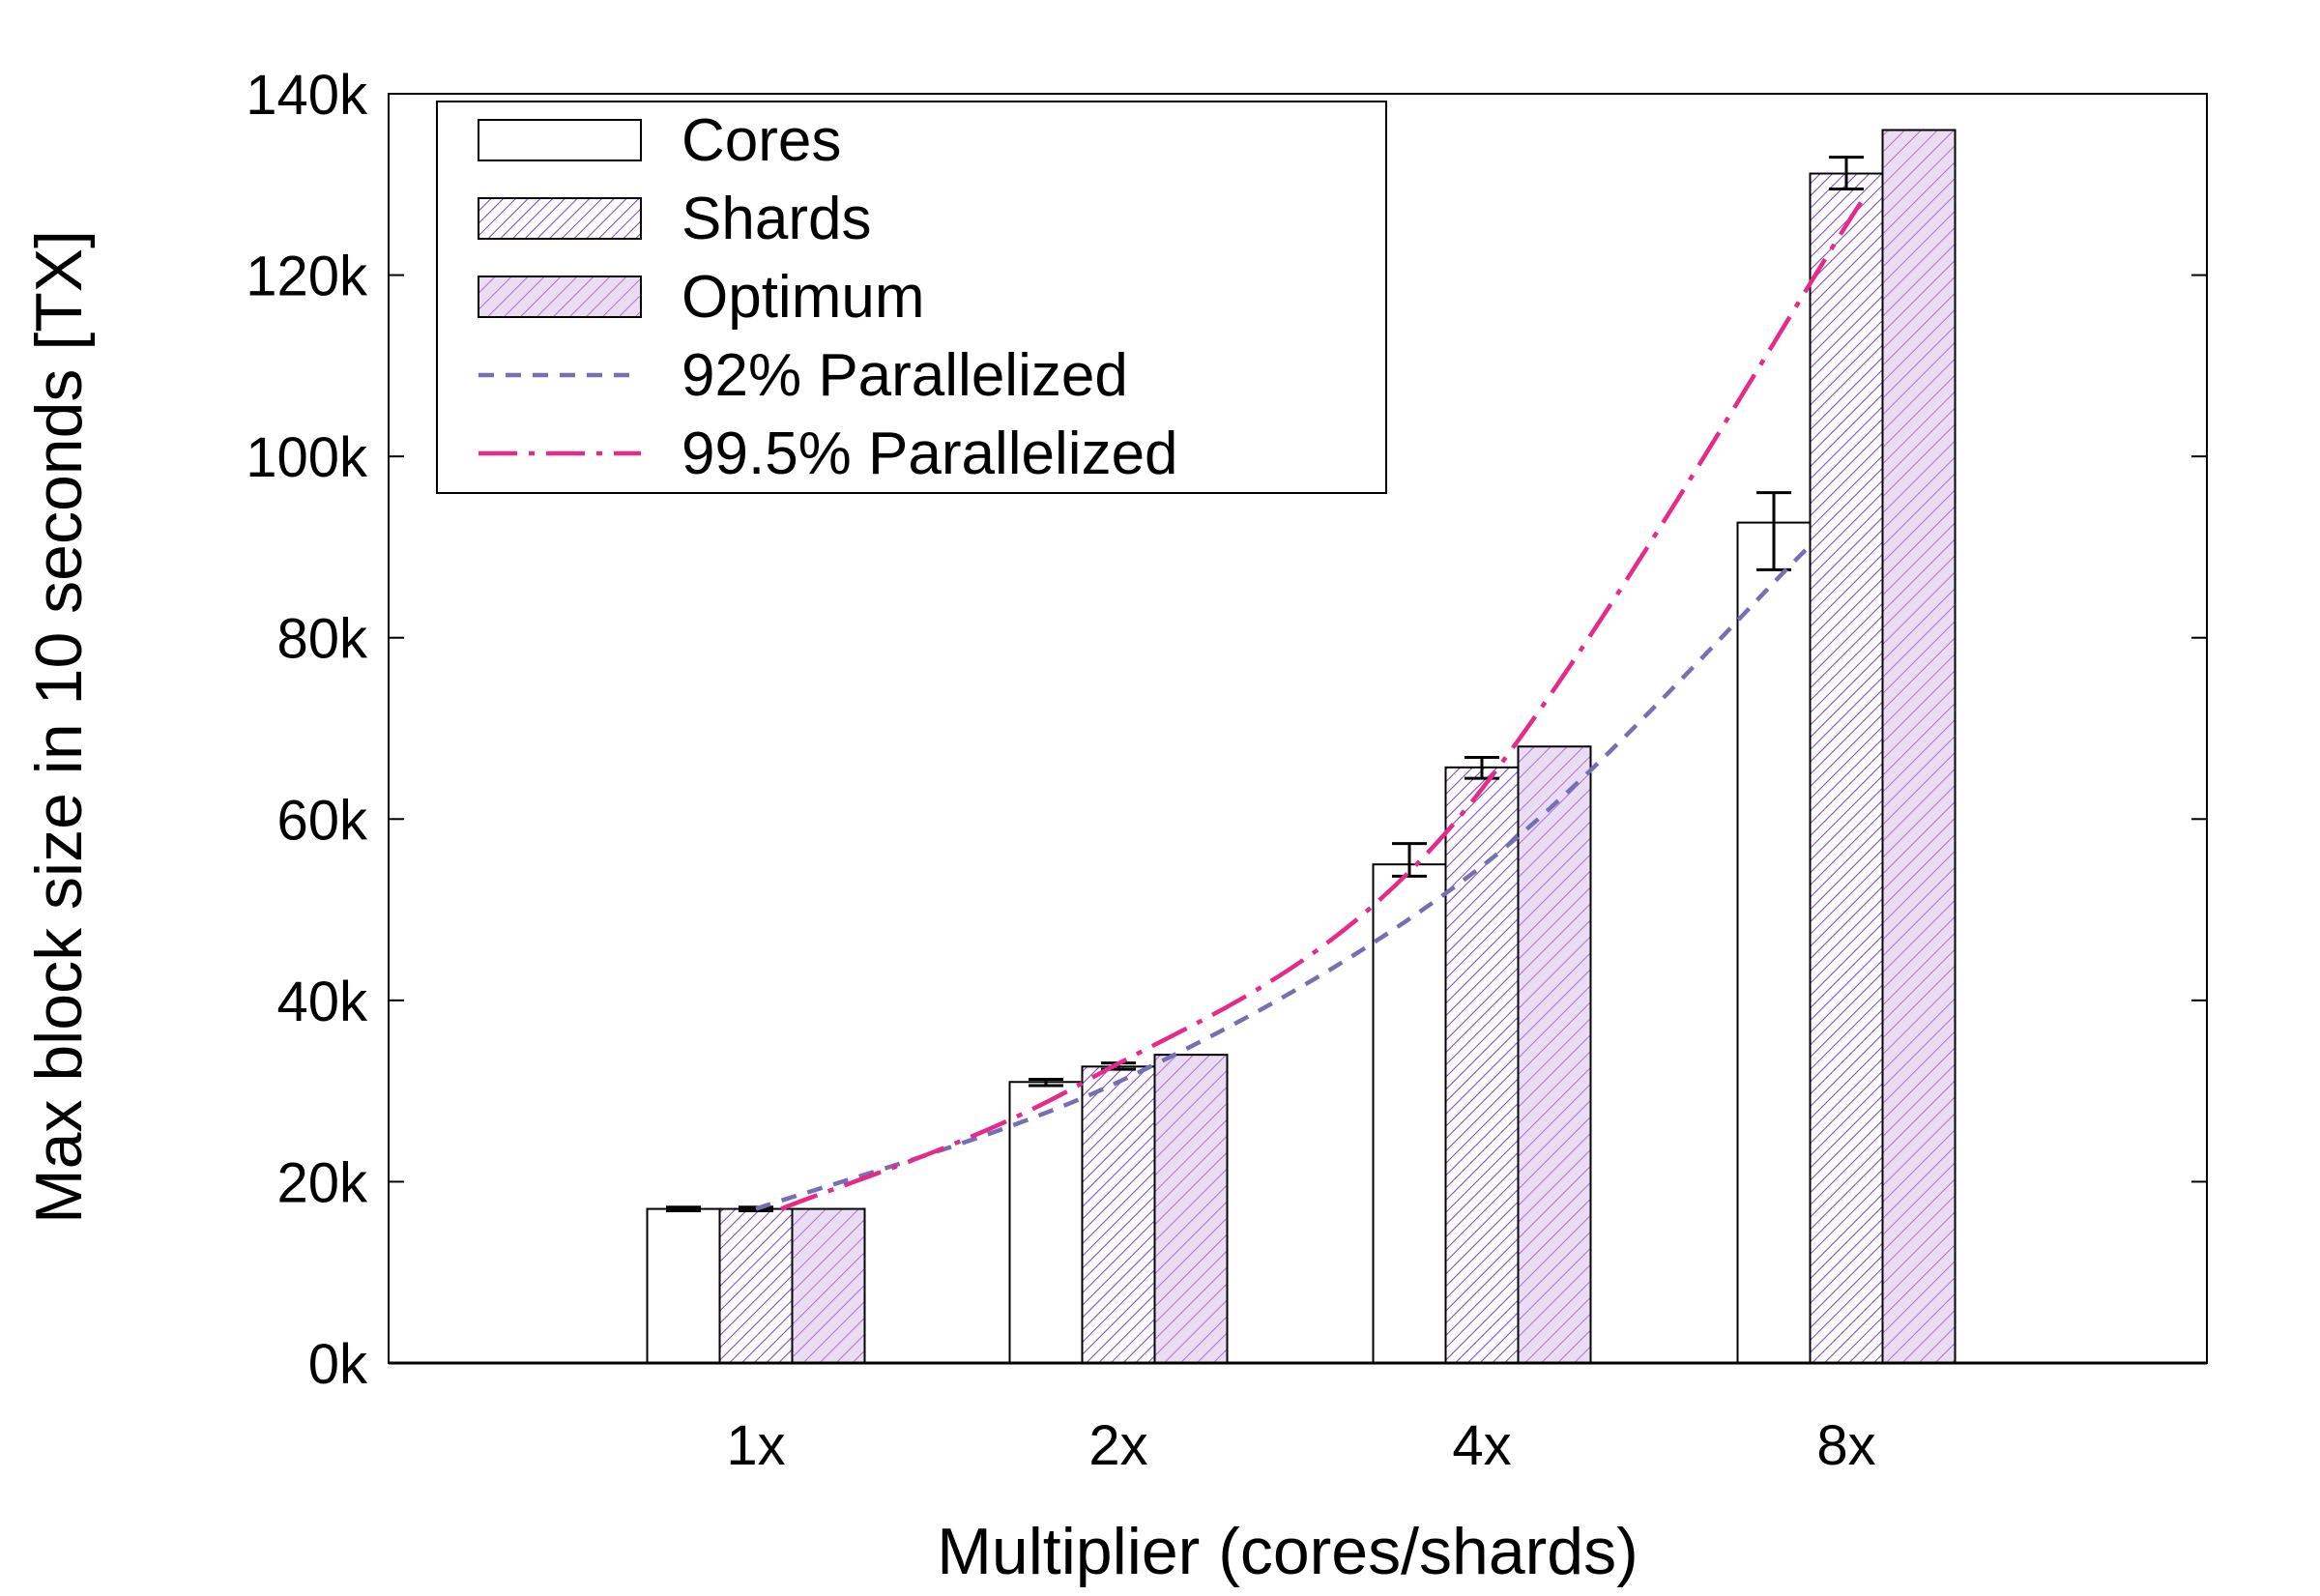  Describe the element at coordinates (322, 1182) in the screenshot. I see `y-tick-label: 20k` at that location.